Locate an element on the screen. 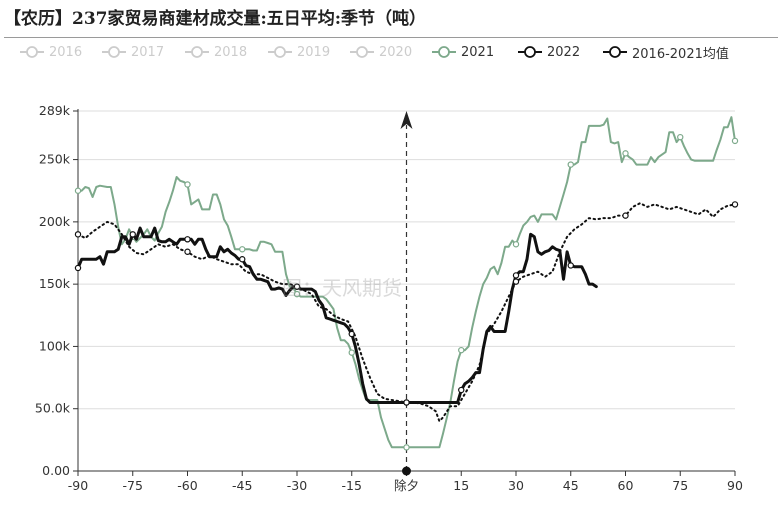  x-tick-label: -15 is located at coordinates (352, 485).